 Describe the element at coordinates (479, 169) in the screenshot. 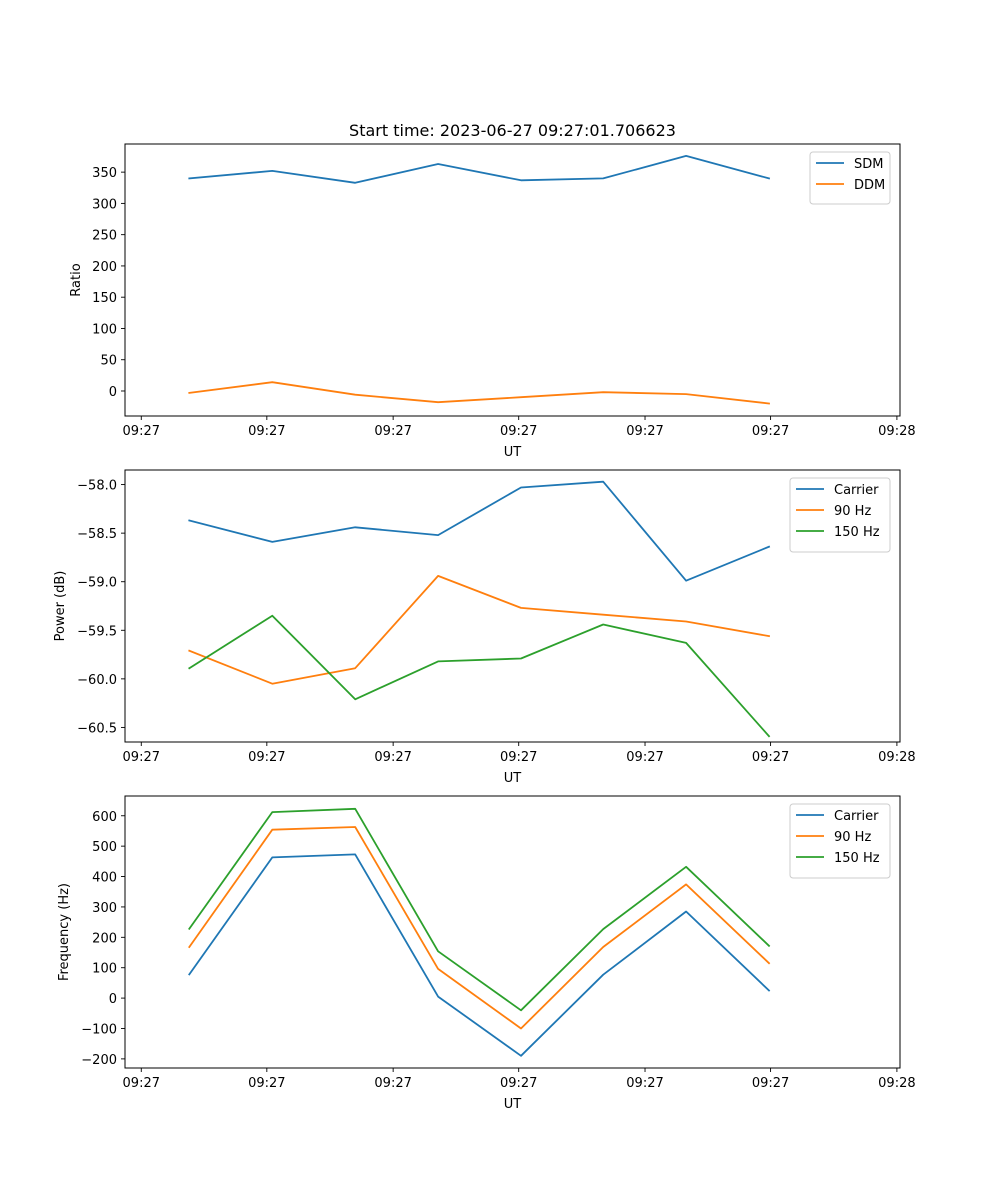

I see `series-line-sdm` at that location.